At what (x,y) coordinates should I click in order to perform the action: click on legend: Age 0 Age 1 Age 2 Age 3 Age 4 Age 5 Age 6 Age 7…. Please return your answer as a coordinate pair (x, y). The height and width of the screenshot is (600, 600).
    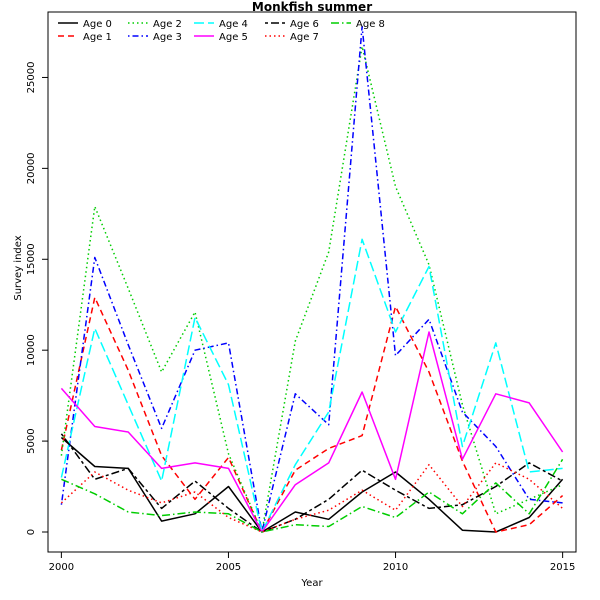
    Looking at the image, I should click on (221, 31).